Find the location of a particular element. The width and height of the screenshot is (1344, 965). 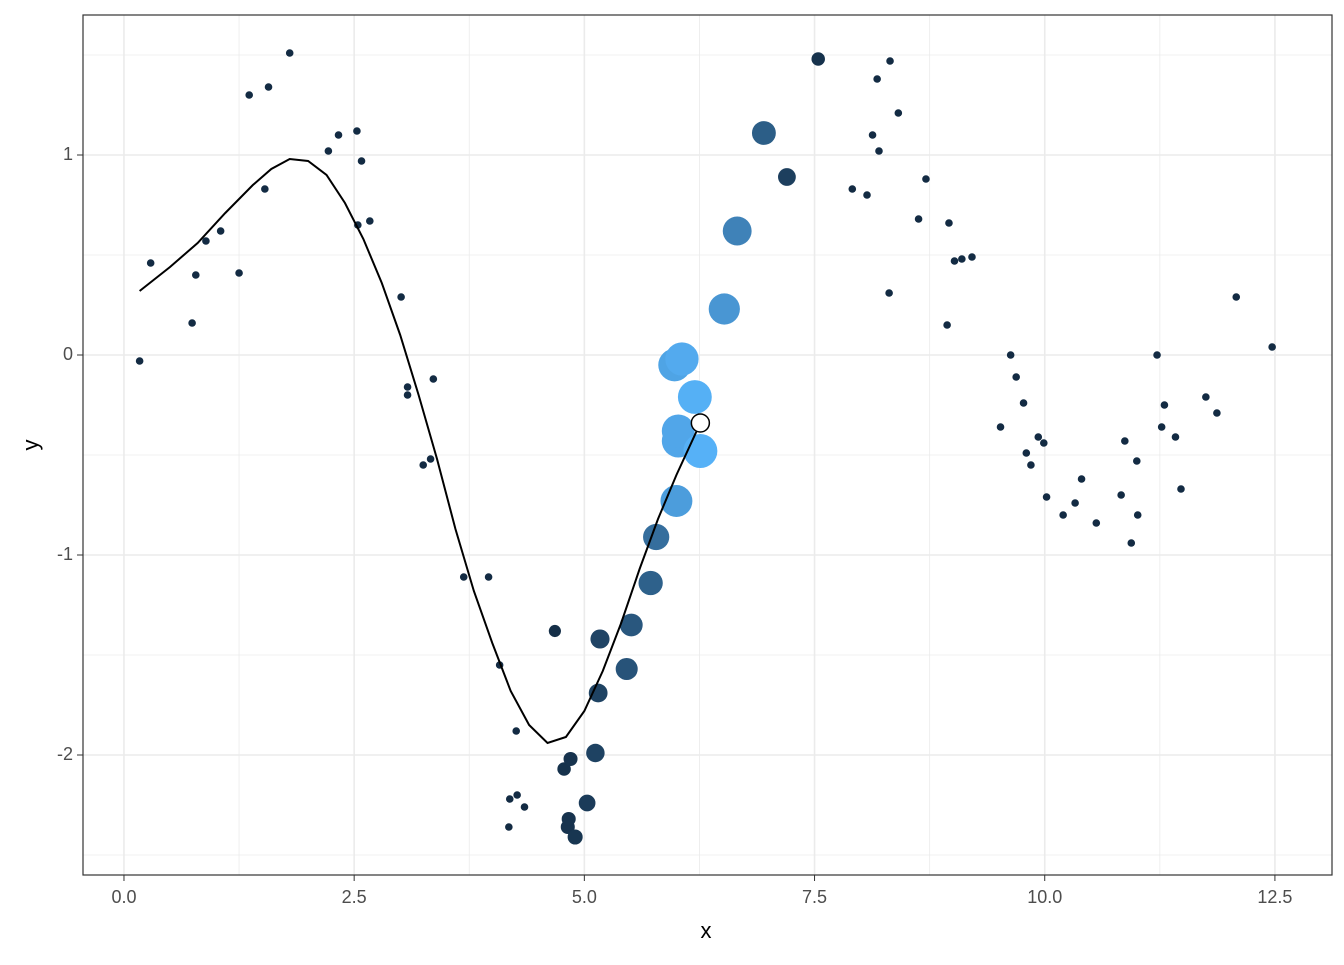

x-tick-label: 0.0 is located at coordinates (123, 897).